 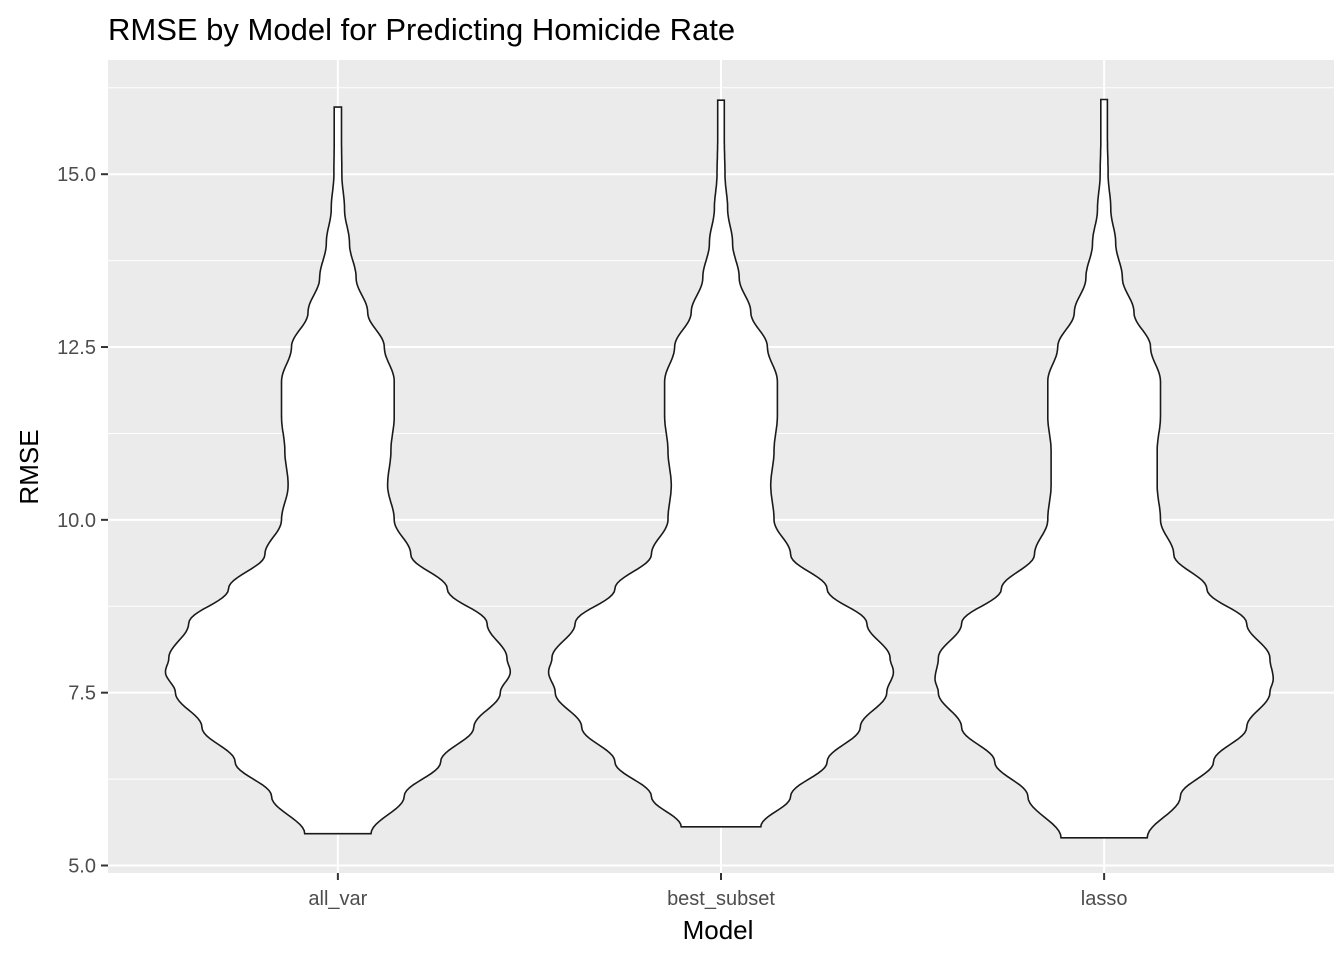 I want to click on y-tick-label: 15.0, so click(x=76, y=175).